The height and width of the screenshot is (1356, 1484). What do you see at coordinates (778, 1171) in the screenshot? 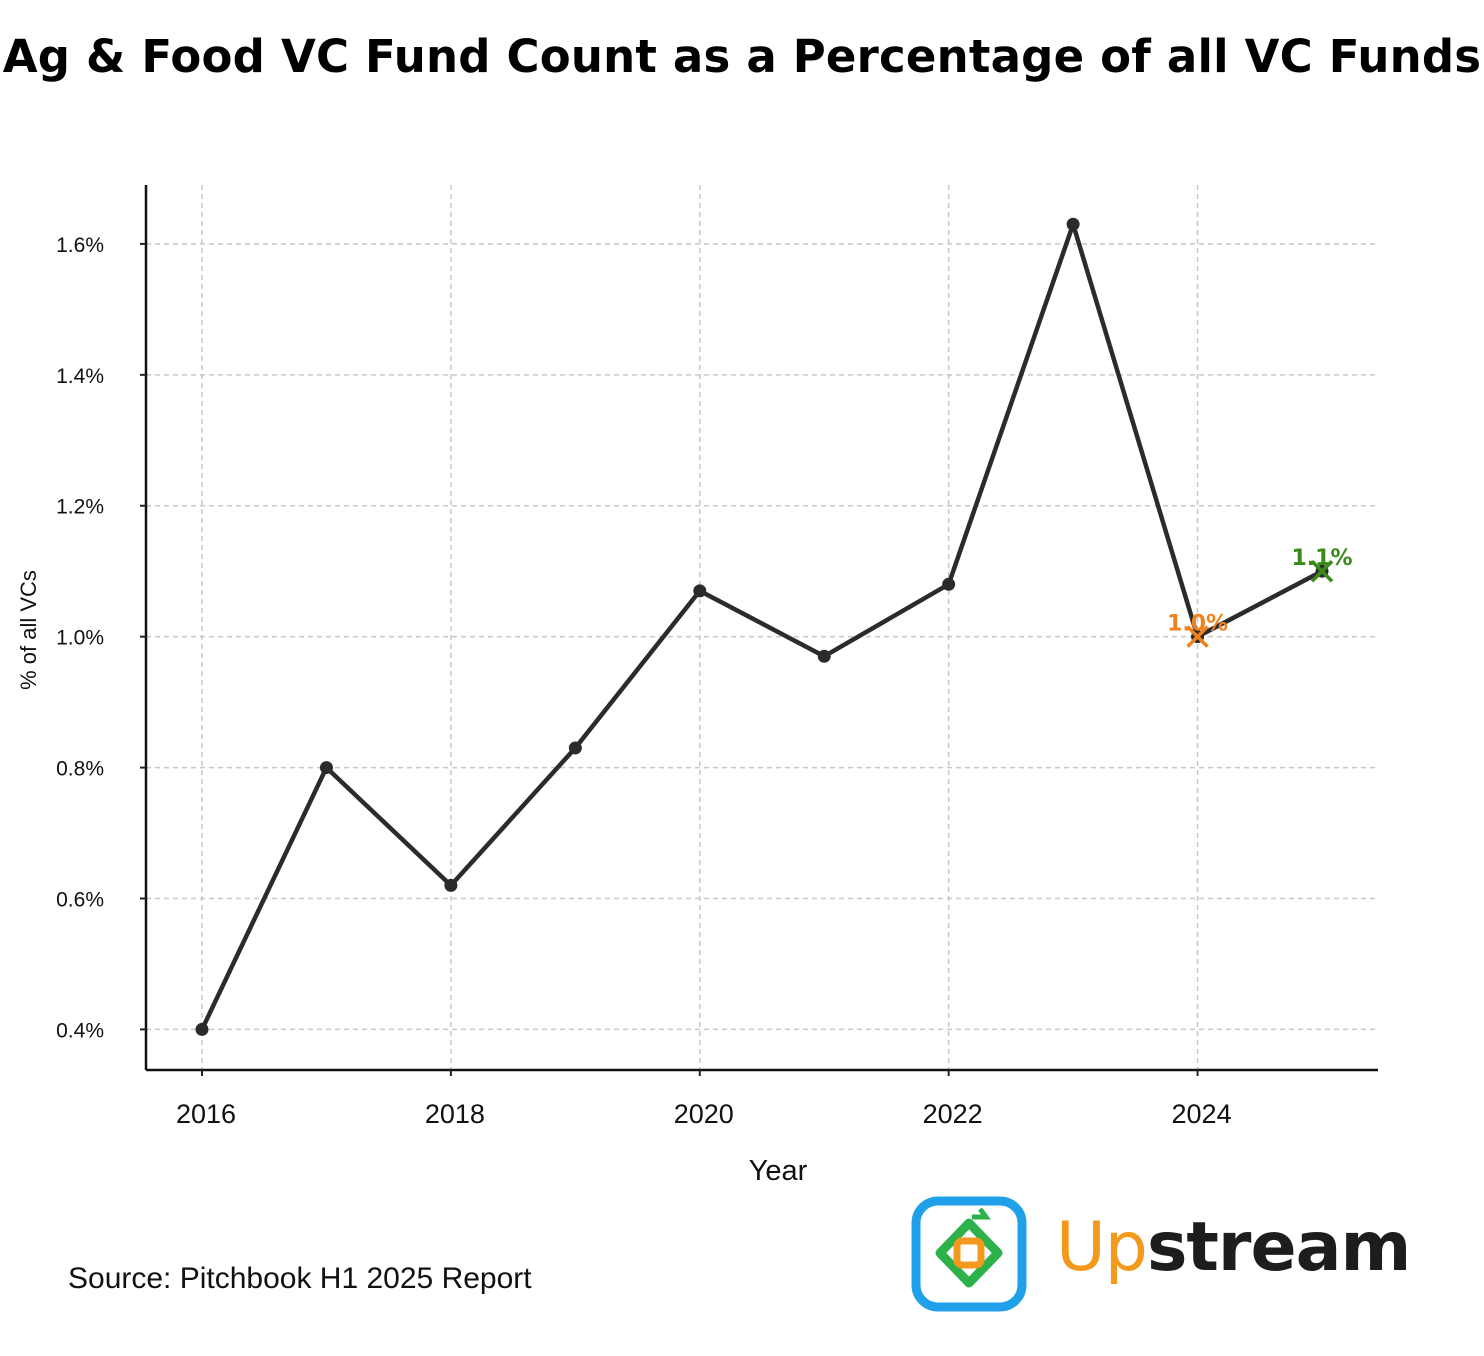
I see `x-axis-label: Year` at bounding box center [778, 1171].